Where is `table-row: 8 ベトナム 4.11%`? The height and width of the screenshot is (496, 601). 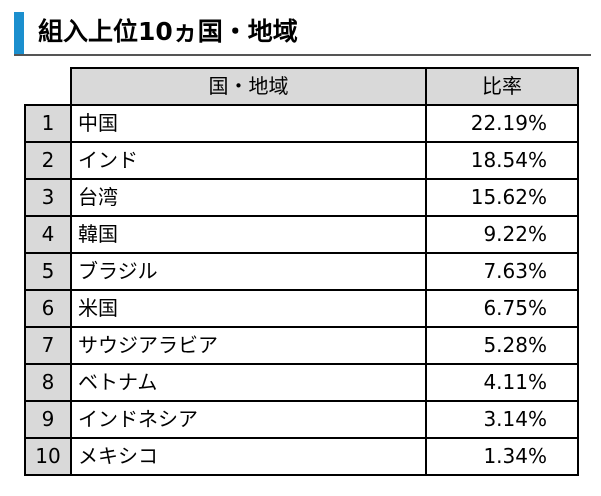
table-row: 8 ベトナム 4.11% is located at coordinates (301, 382).